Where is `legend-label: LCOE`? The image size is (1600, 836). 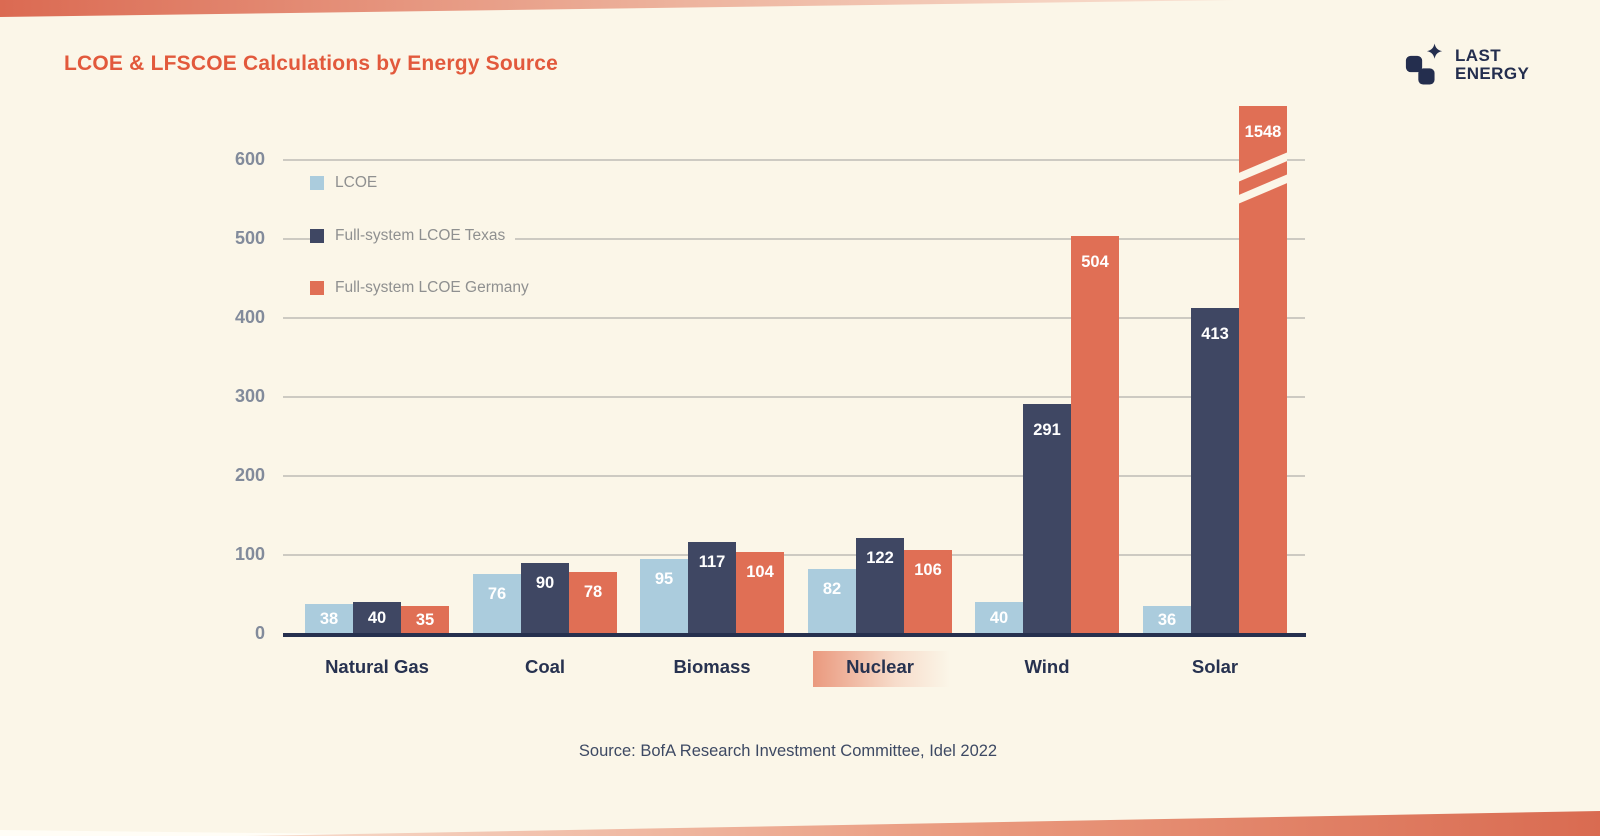
legend-label: LCOE is located at coordinates (356, 182).